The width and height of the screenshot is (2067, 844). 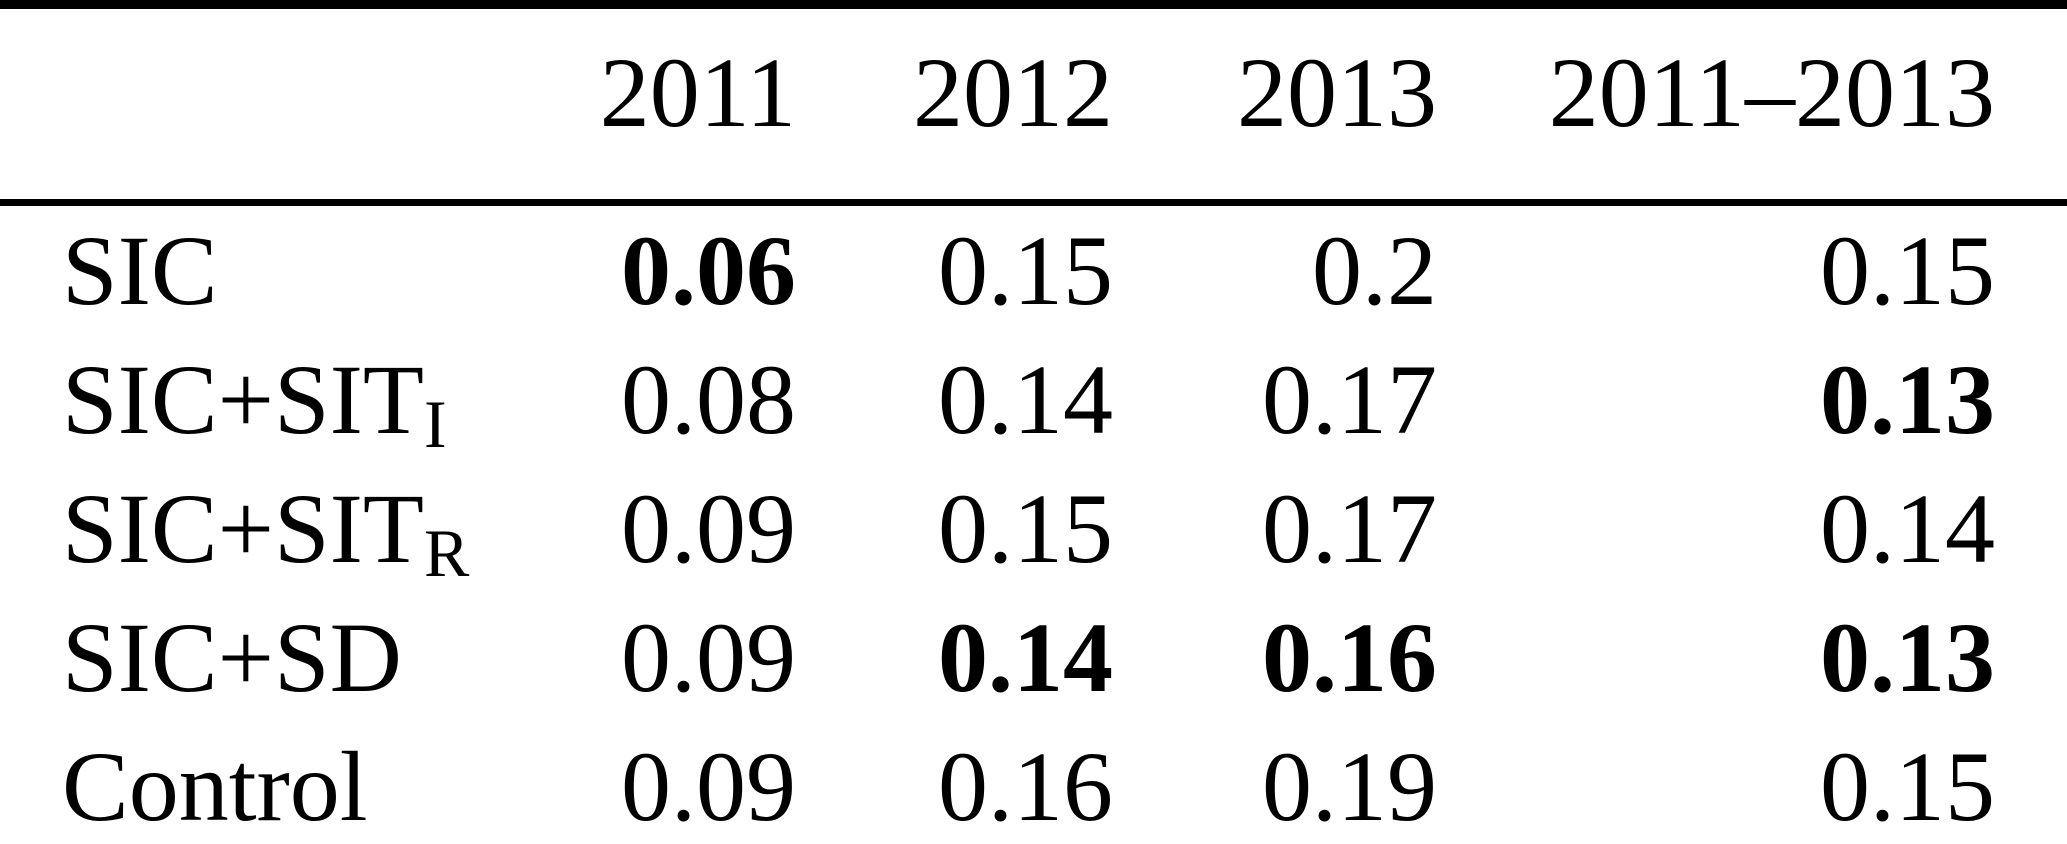 What do you see at coordinates (240, 270) in the screenshot?
I see `row-label-sic: SIC` at bounding box center [240, 270].